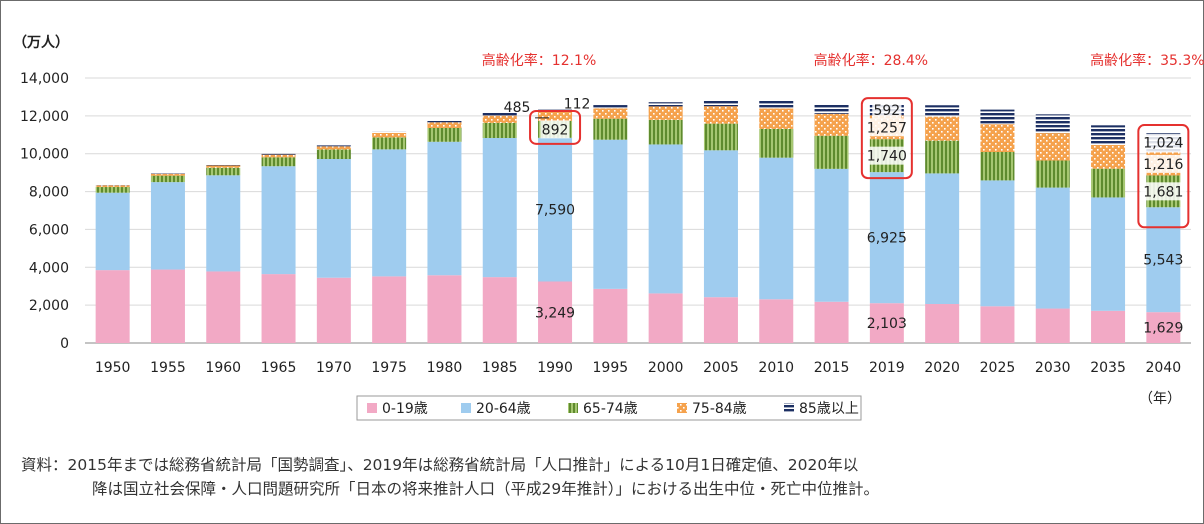  What do you see at coordinates (49, 268) in the screenshot?
I see `y-tick-label: 4,000` at bounding box center [49, 268].